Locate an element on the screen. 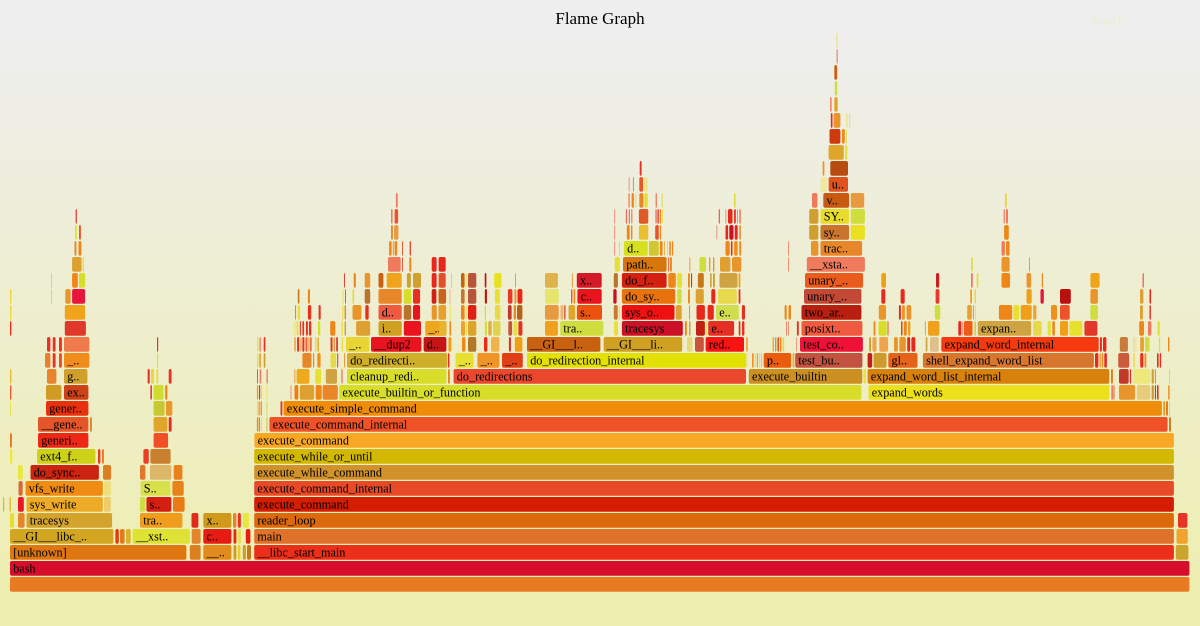 The width and height of the screenshot is (1200, 626). svg-text: execute_builtin_or_function is located at coordinates (411, 392).